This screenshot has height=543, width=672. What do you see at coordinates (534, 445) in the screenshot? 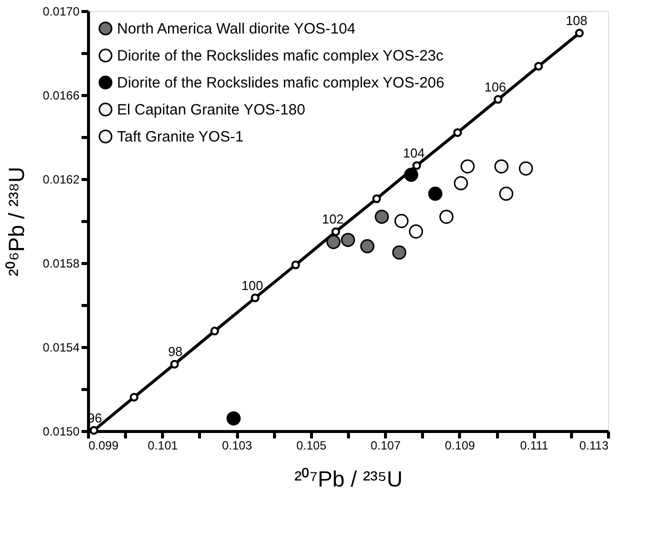
I see `x-tick-label: 0.111` at bounding box center [534, 445].